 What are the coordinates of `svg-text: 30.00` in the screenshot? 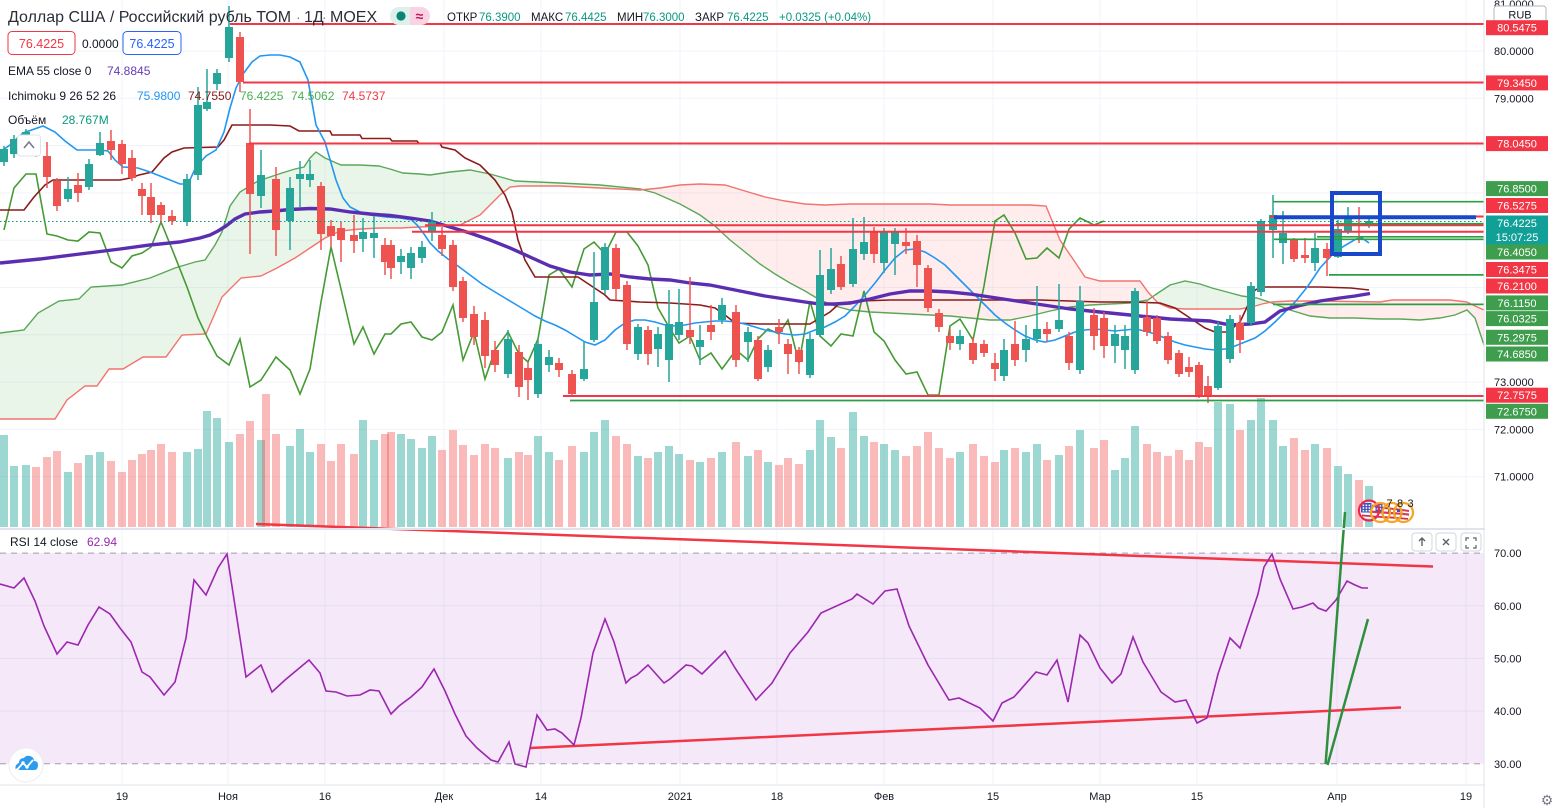 It's located at (1508, 765).